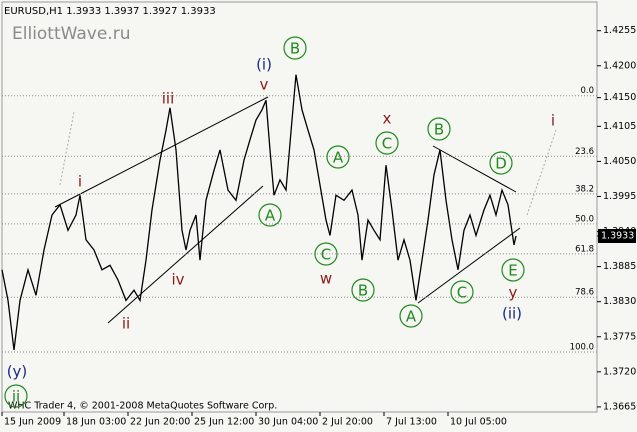 The image size is (637, 432). What do you see at coordinates (96, 422) in the screenshot?
I see `x-tick-label: 18 Jun 03:00` at bounding box center [96, 422].